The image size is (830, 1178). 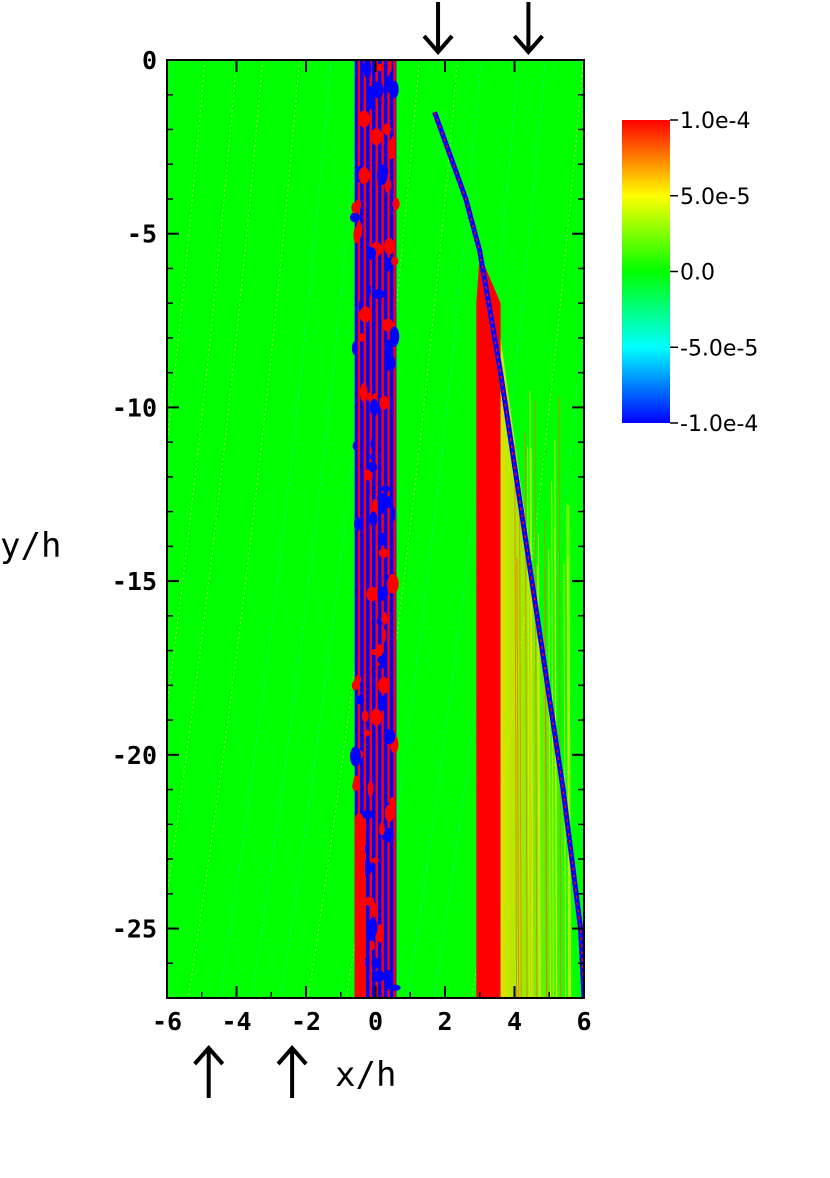 I want to click on top-arrow-icon, so click(x=438, y=29).